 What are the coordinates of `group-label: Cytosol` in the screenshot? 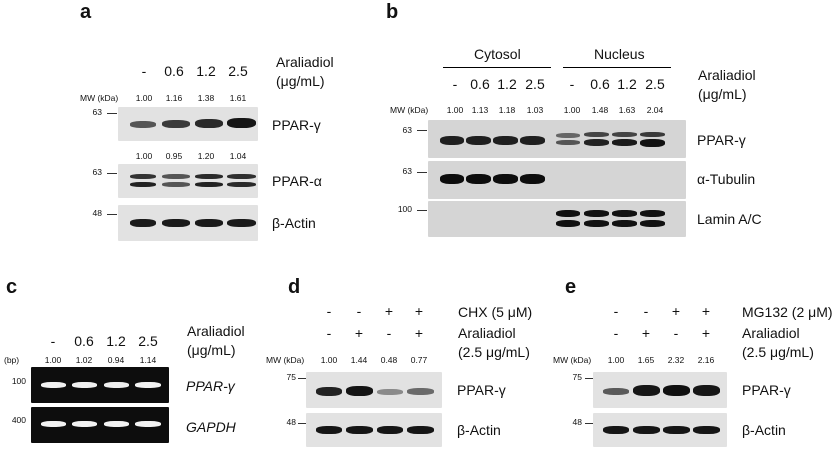 It's located at (497, 54).